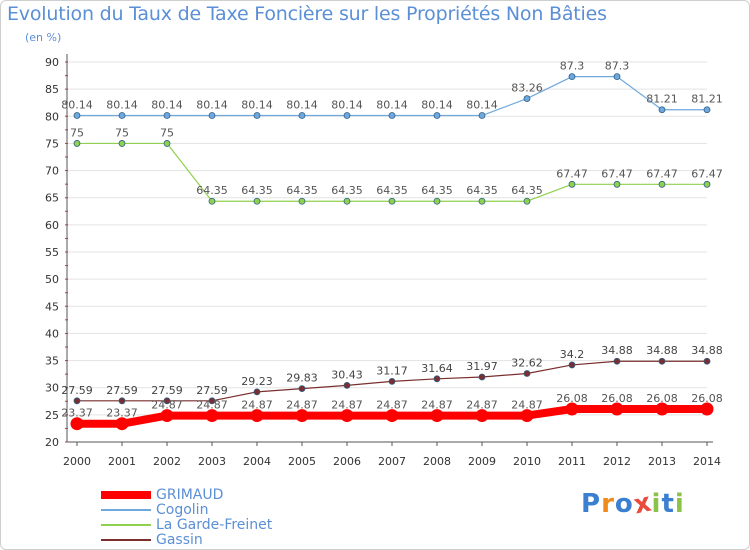  What do you see at coordinates (214, 524) in the screenshot?
I see `legend-label: La Garde-Freinet` at bounding box center [214, 524].